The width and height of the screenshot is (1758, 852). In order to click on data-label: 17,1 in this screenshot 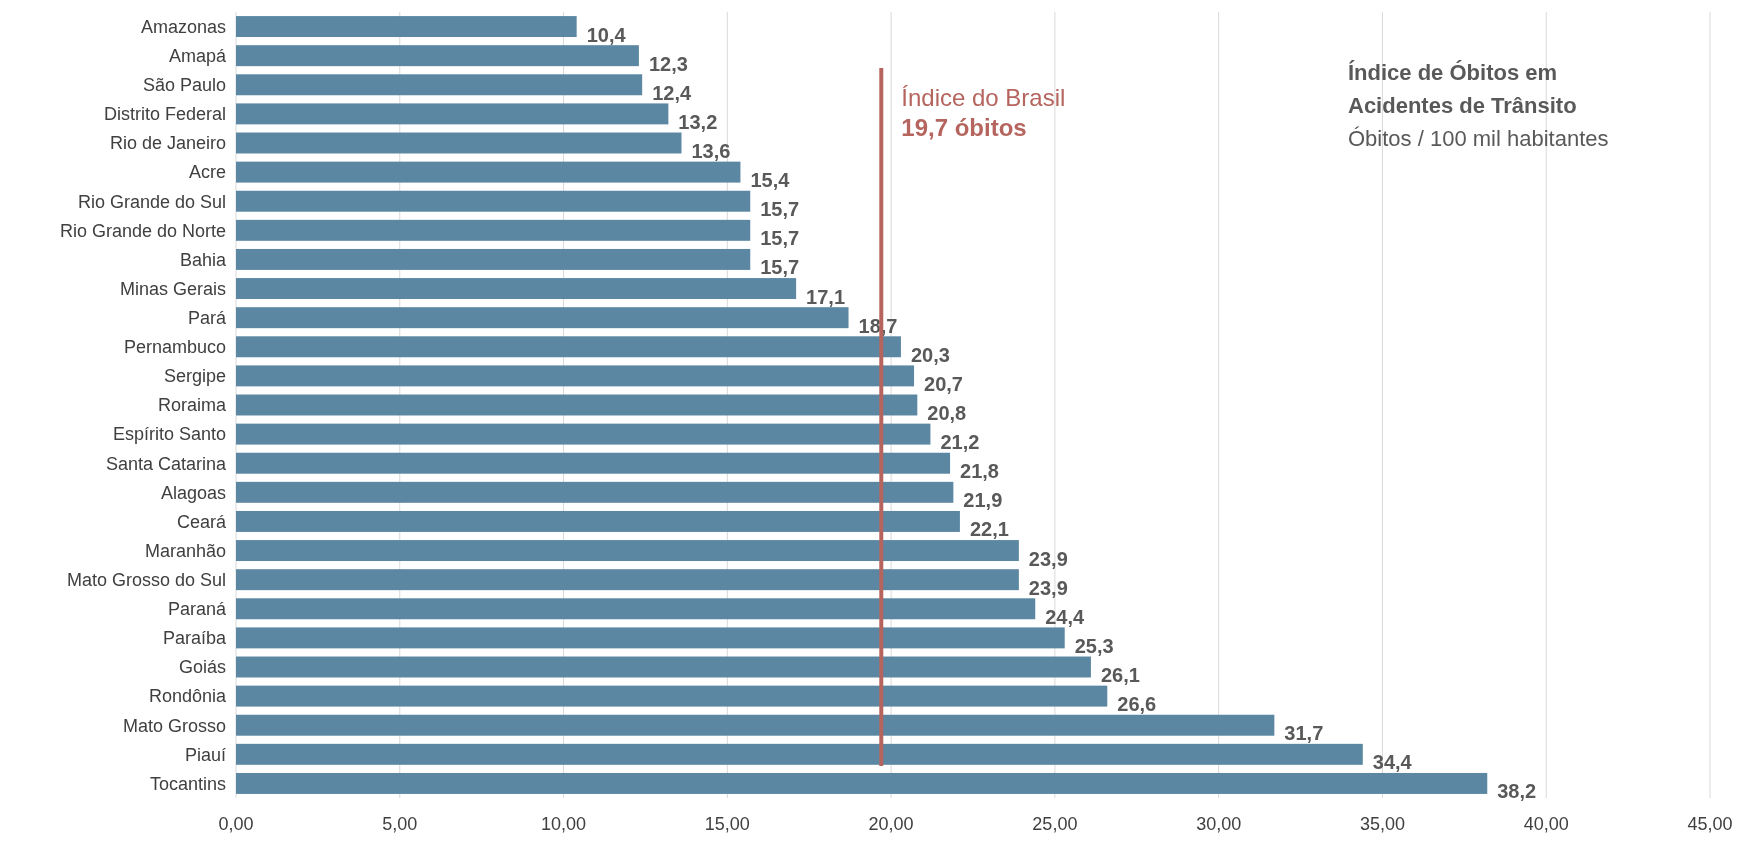, I will do `click(826, 296)`.